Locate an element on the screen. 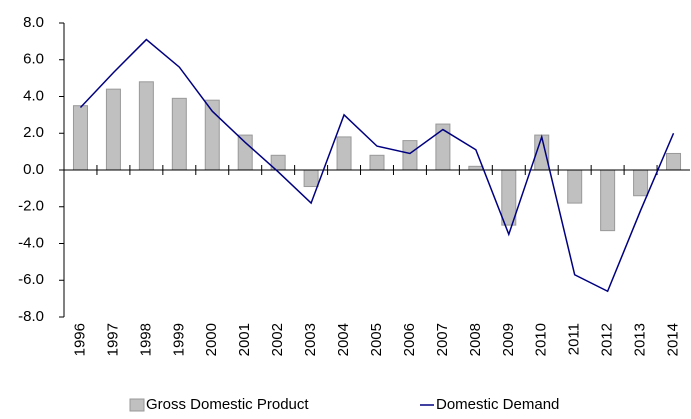  y-tick-label: -8.0 is located at coordinates (31, 316).